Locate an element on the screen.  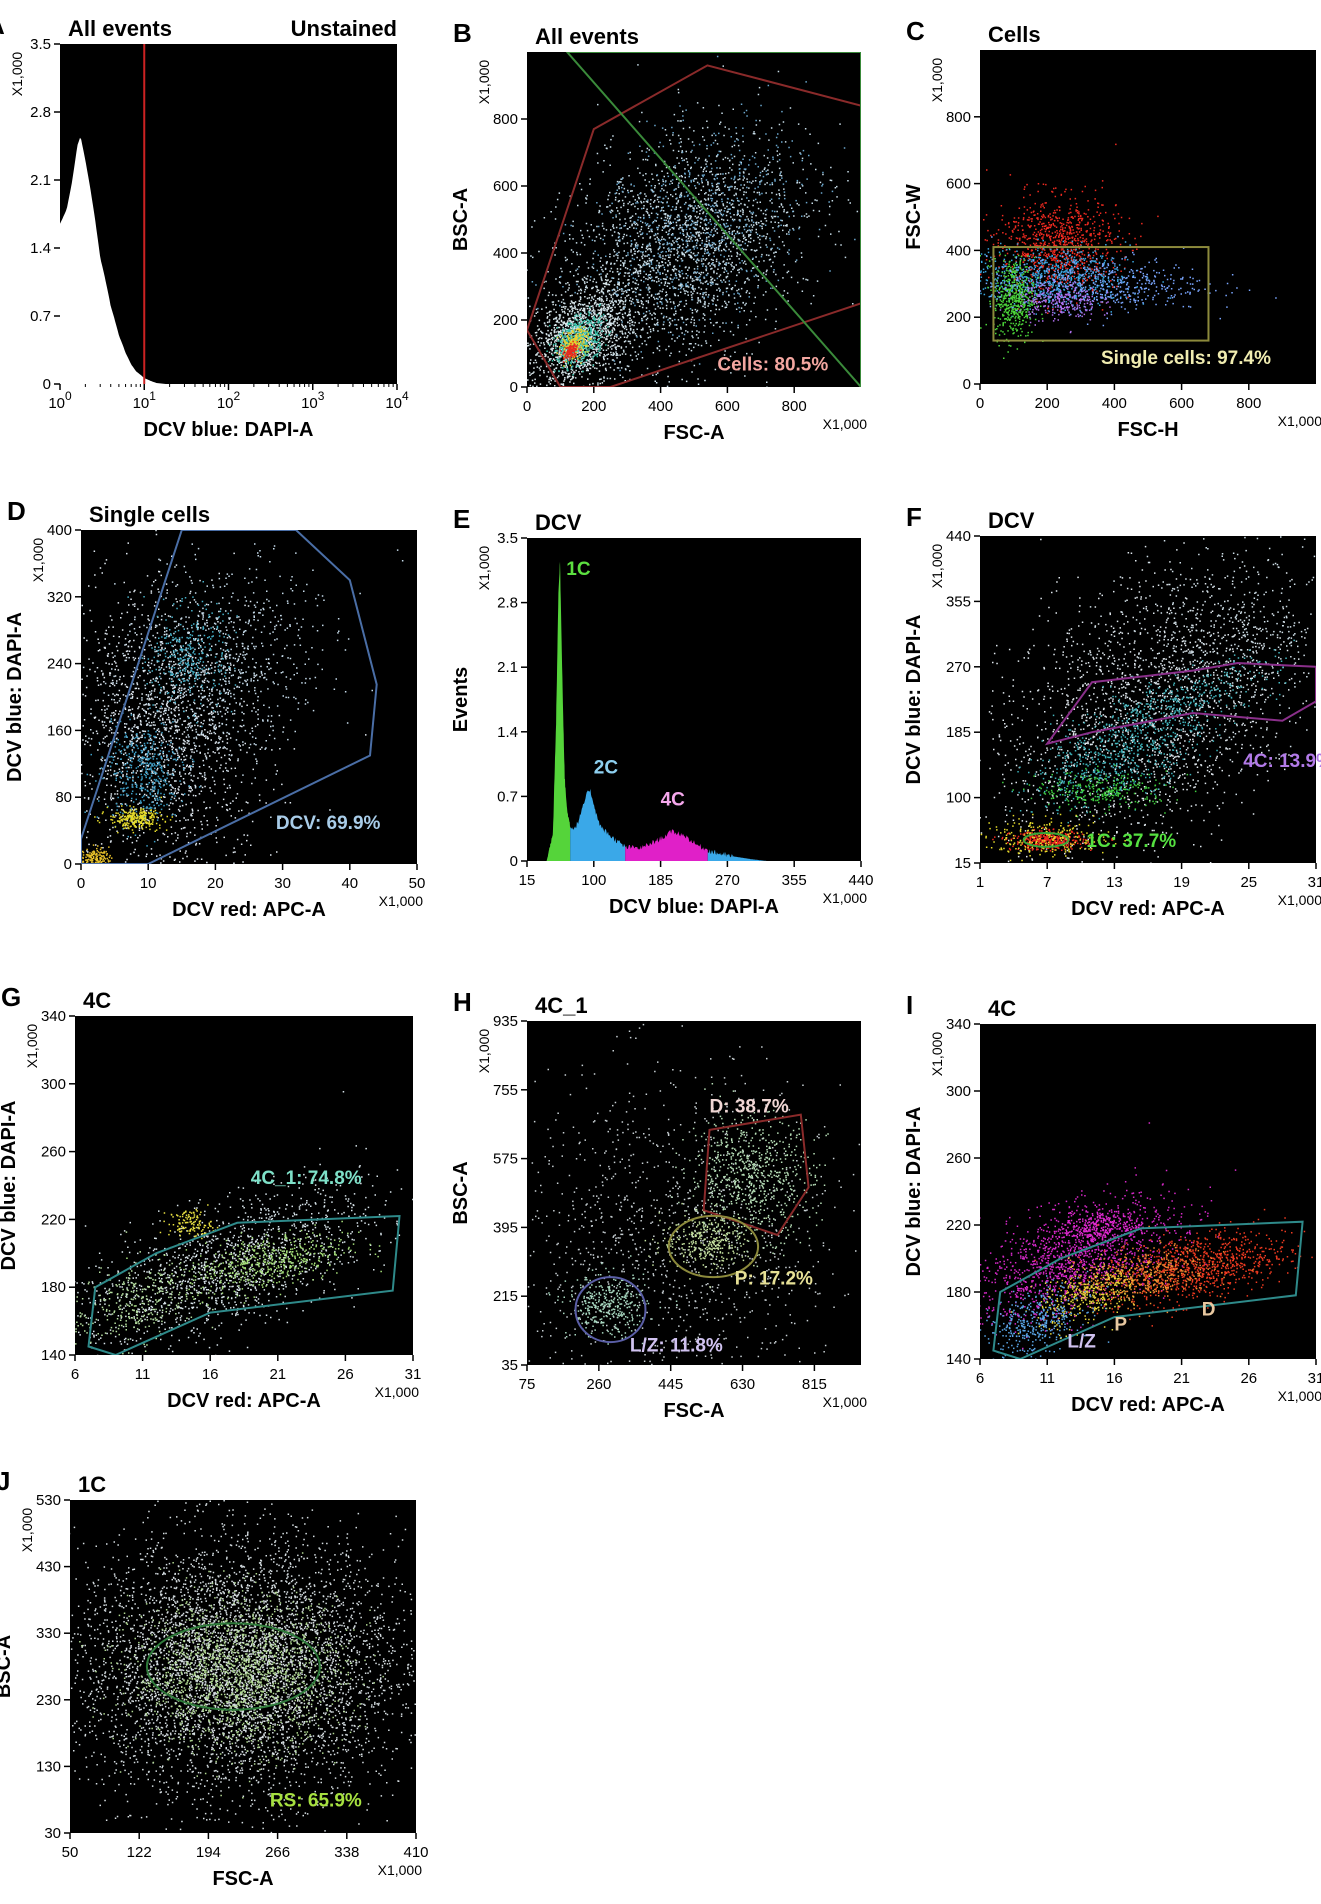
y-tick-label: 215 is located at coordinates (505, 1296).